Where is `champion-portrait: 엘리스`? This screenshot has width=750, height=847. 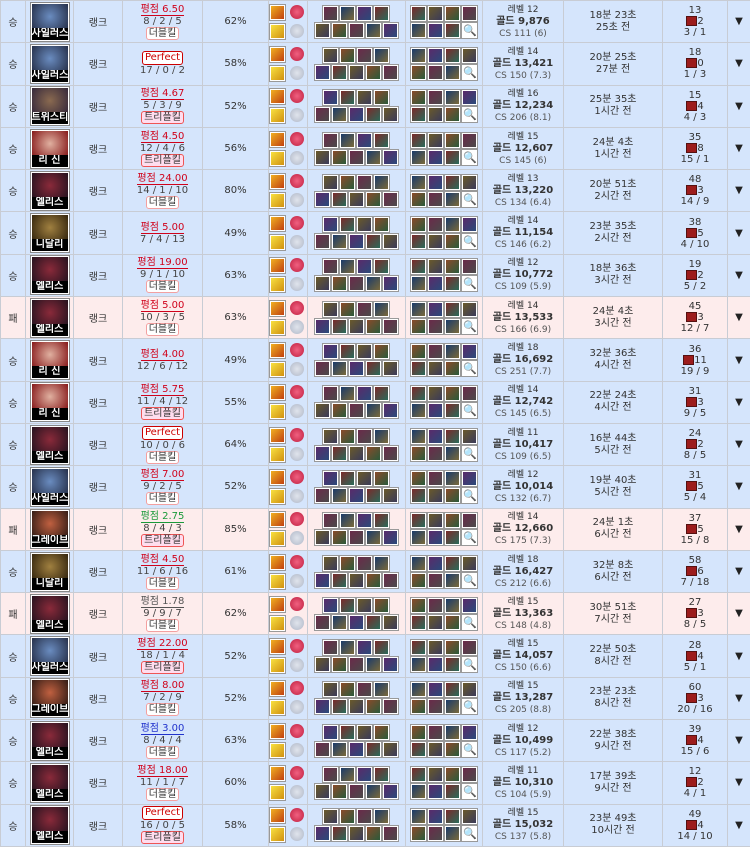 champion-portrait: 엘리스 is located at coordinates (50, 445).